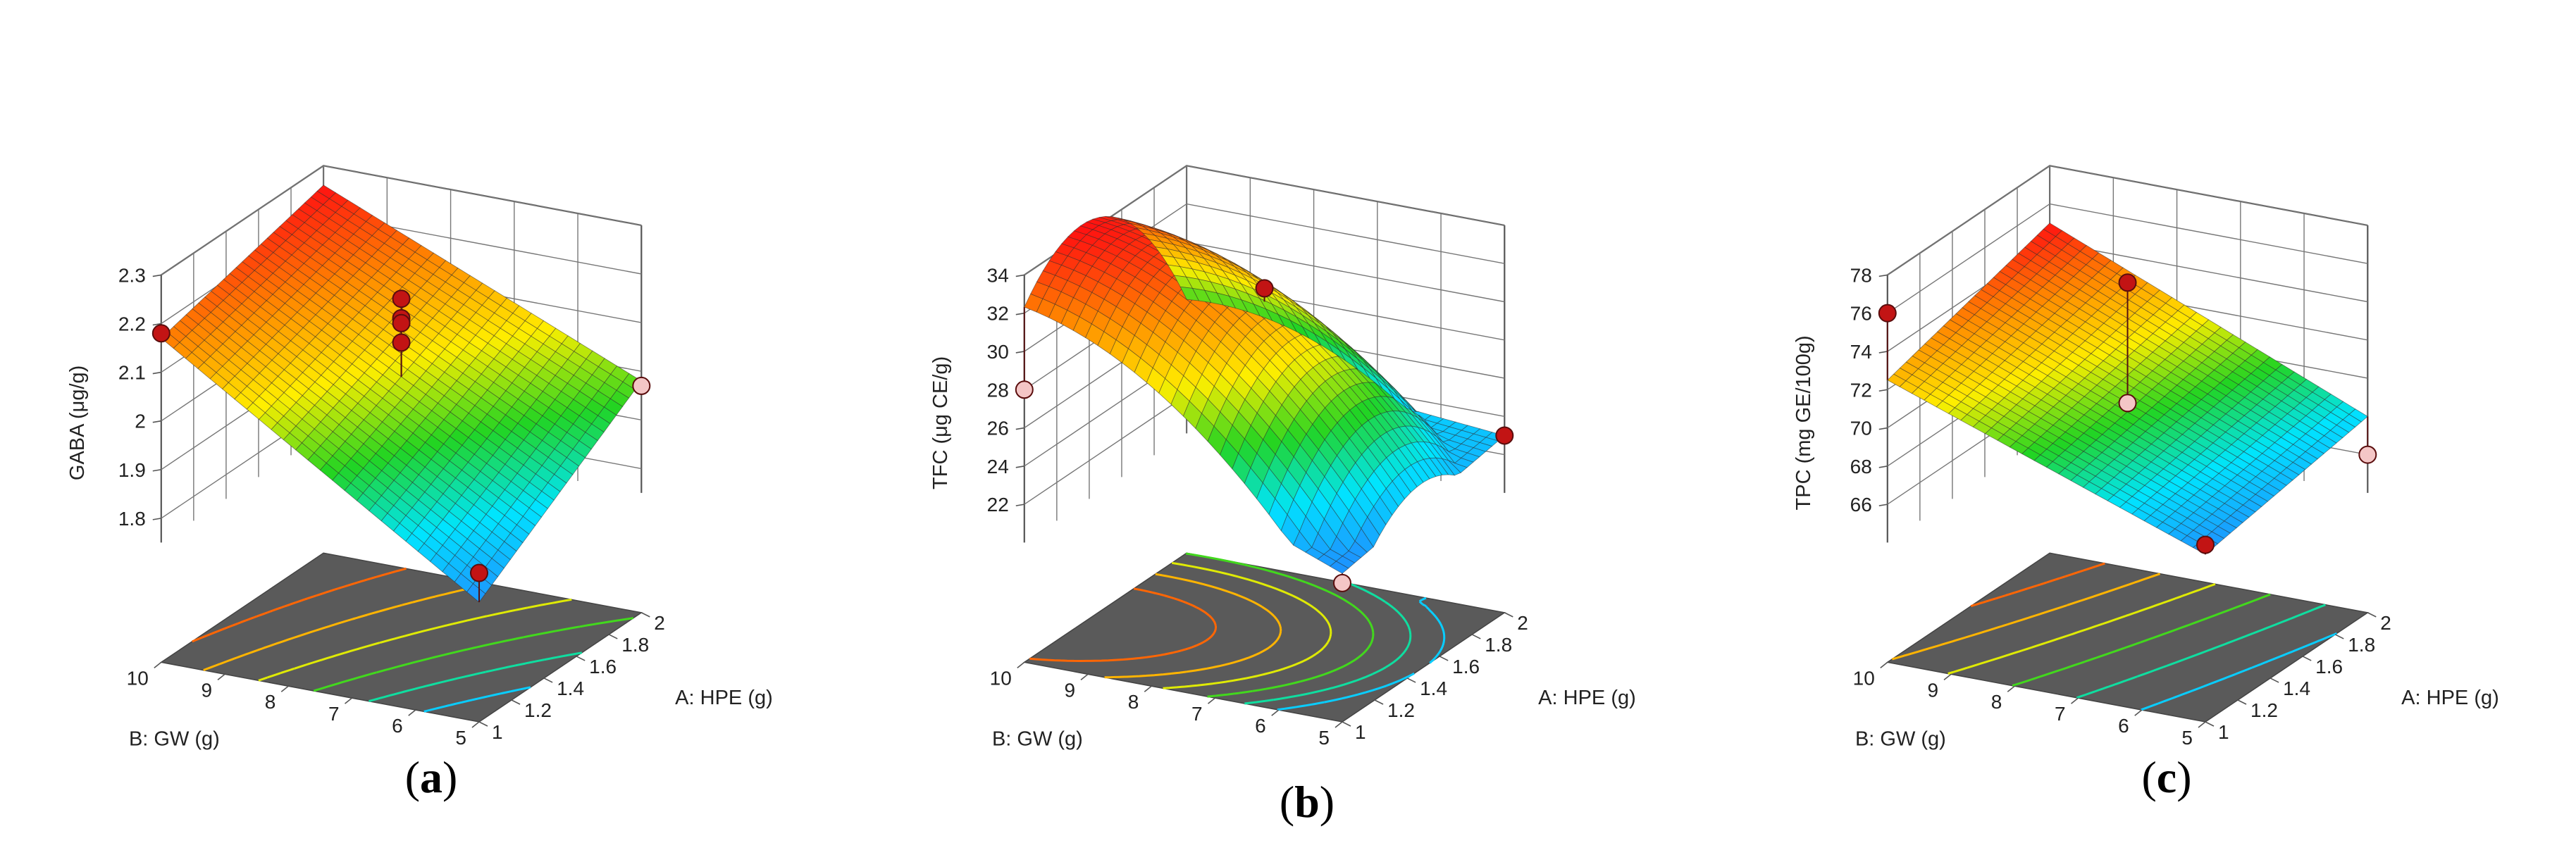 Image resolution: width=2576 pixels, height=843 pixels. Describe the element at coordinates (132, 373) in the screenshot. I see `z-tick-label: 2.1` at that location.